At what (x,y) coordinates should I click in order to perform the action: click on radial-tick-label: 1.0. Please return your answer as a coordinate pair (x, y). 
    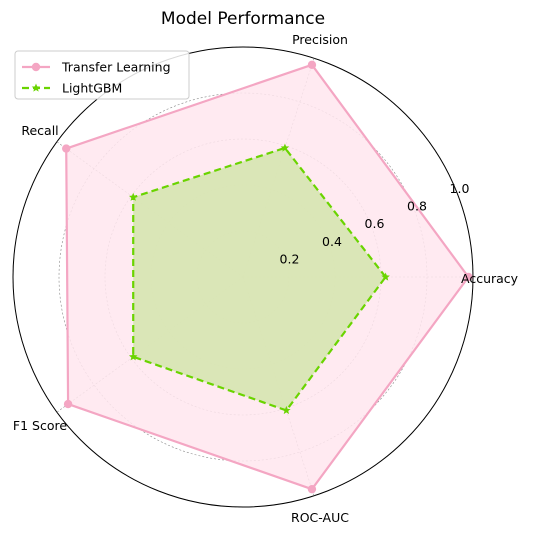
    Looking at the image, I should click on (460, 188).